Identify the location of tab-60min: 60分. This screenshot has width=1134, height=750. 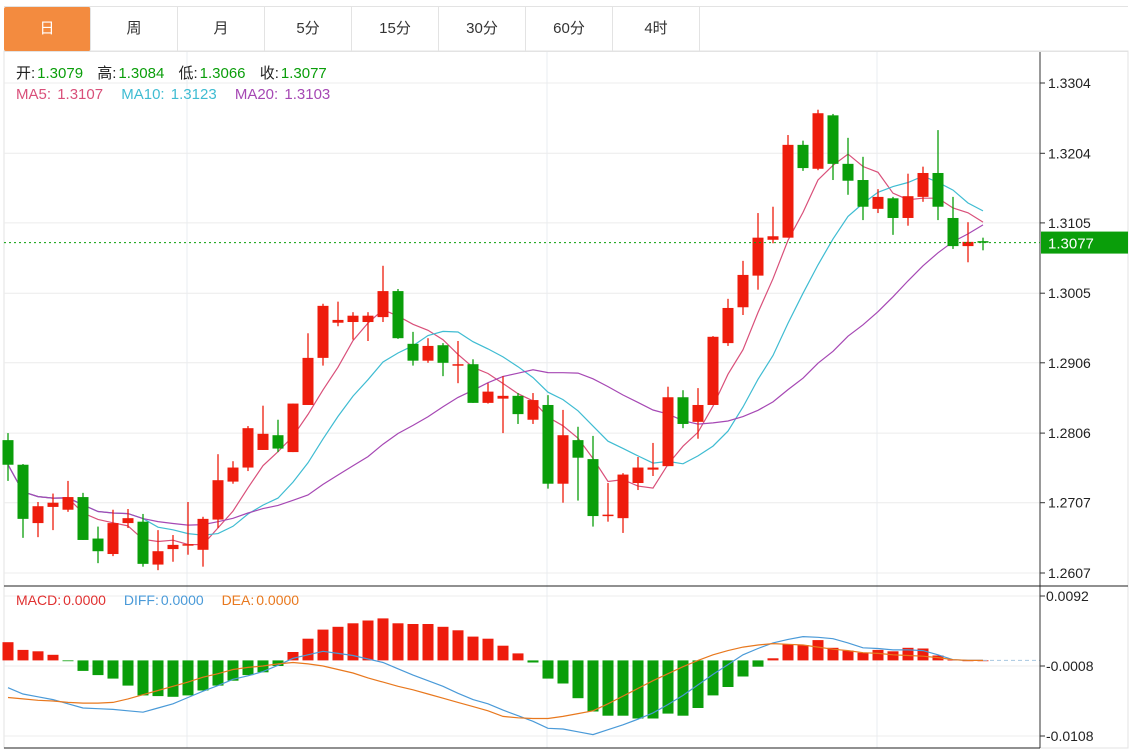
(569, 29).